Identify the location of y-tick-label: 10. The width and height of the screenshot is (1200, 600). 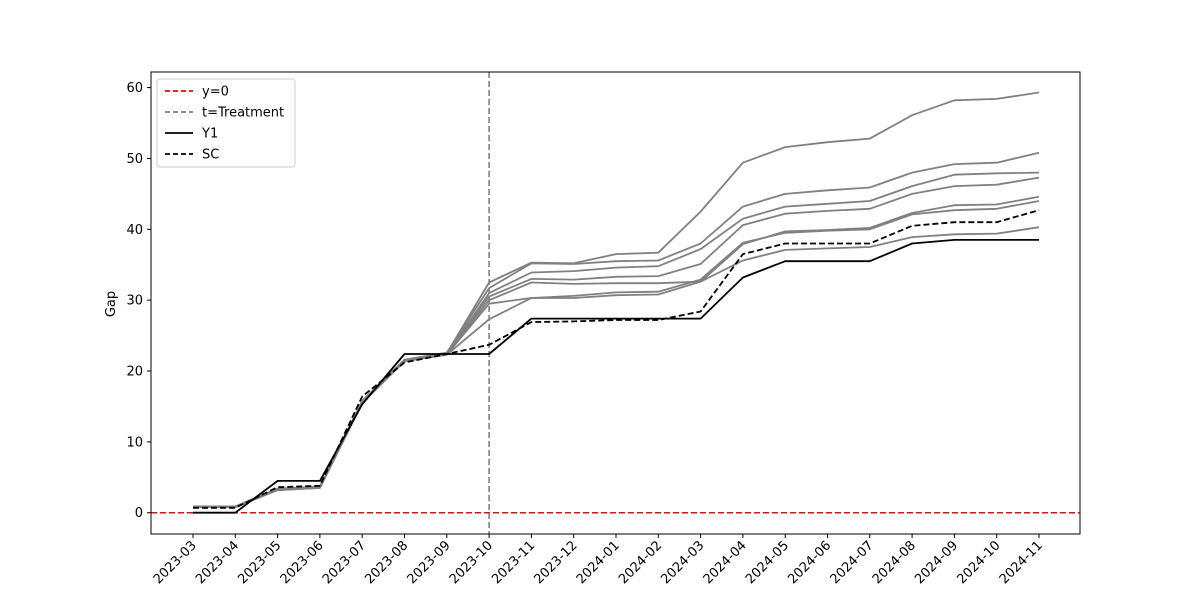
(134, 442).